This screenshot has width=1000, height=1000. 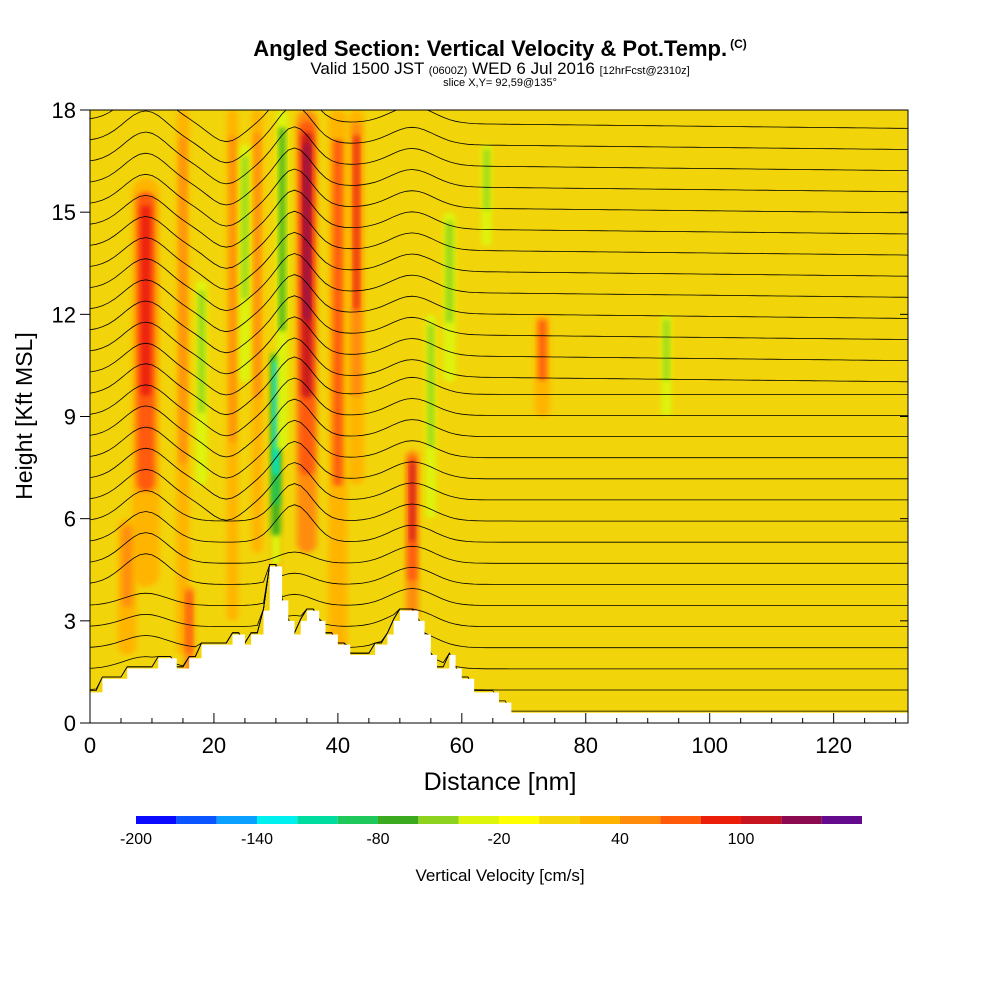 What do you see at coordinates (738, 43) in the screenshot?
I see `title-units: (C)` at bounding box center [738, 43].